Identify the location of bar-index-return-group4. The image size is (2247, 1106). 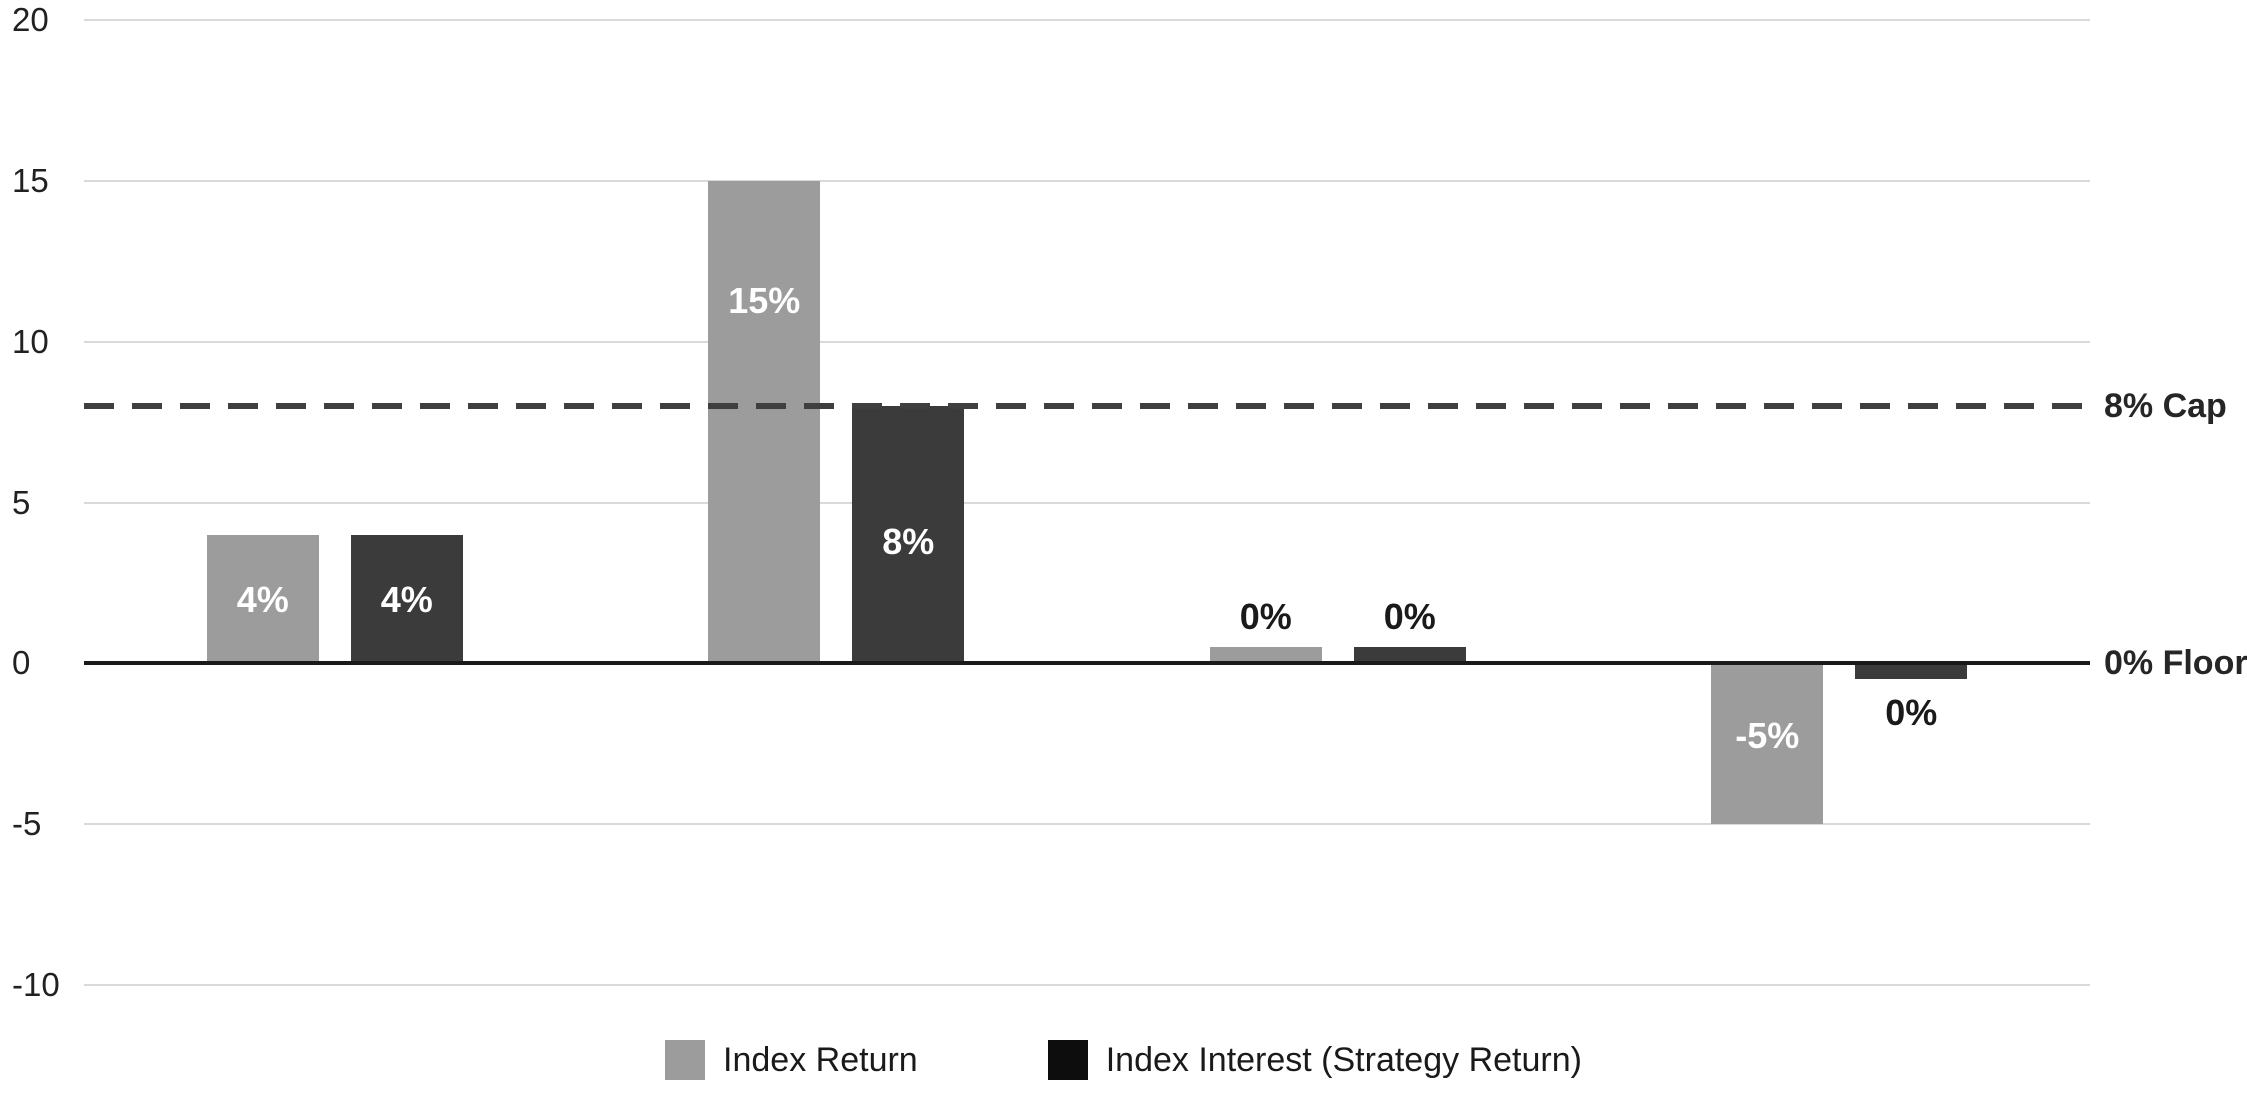
(1767, 744).